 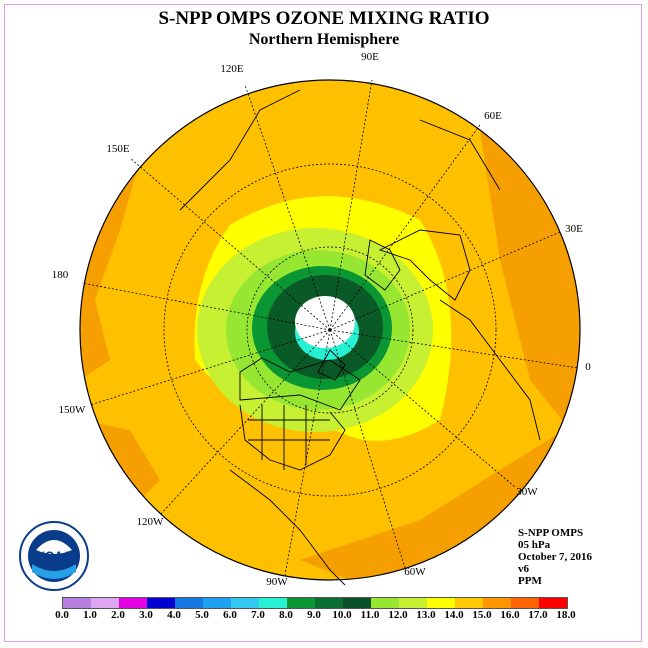 What do you see at coordinates (538, 615) in the screenshot?
I see `colorbar-tick-label: 17.0` at bounding box center [538, 615].